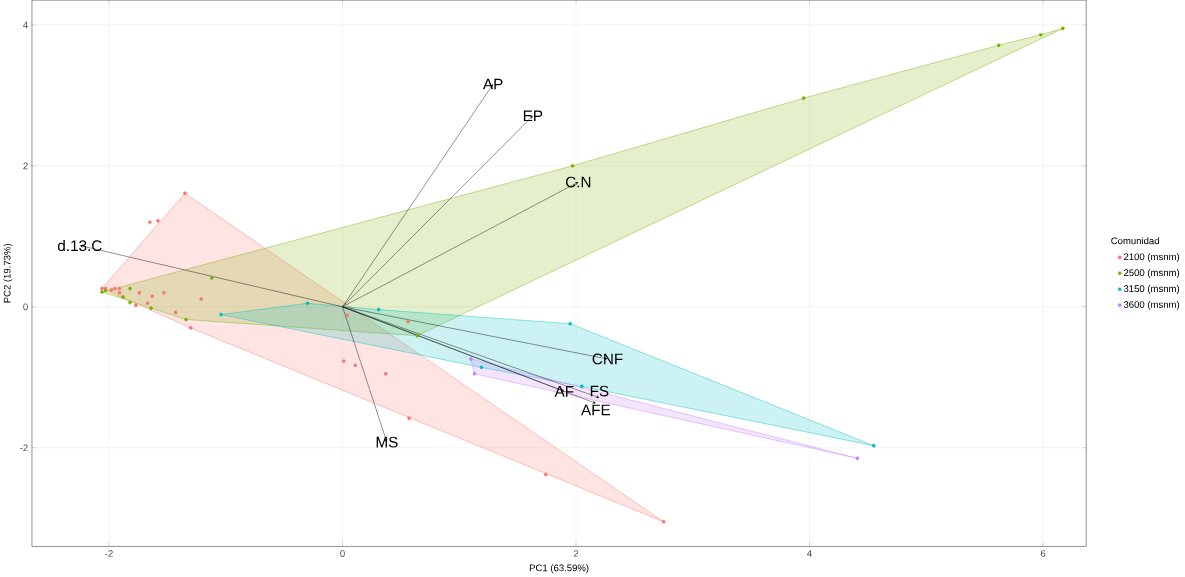 Image resolution: width=1185 pixels, height=577 pixels. I want to click on annotation: AFE, so click(596, 410).